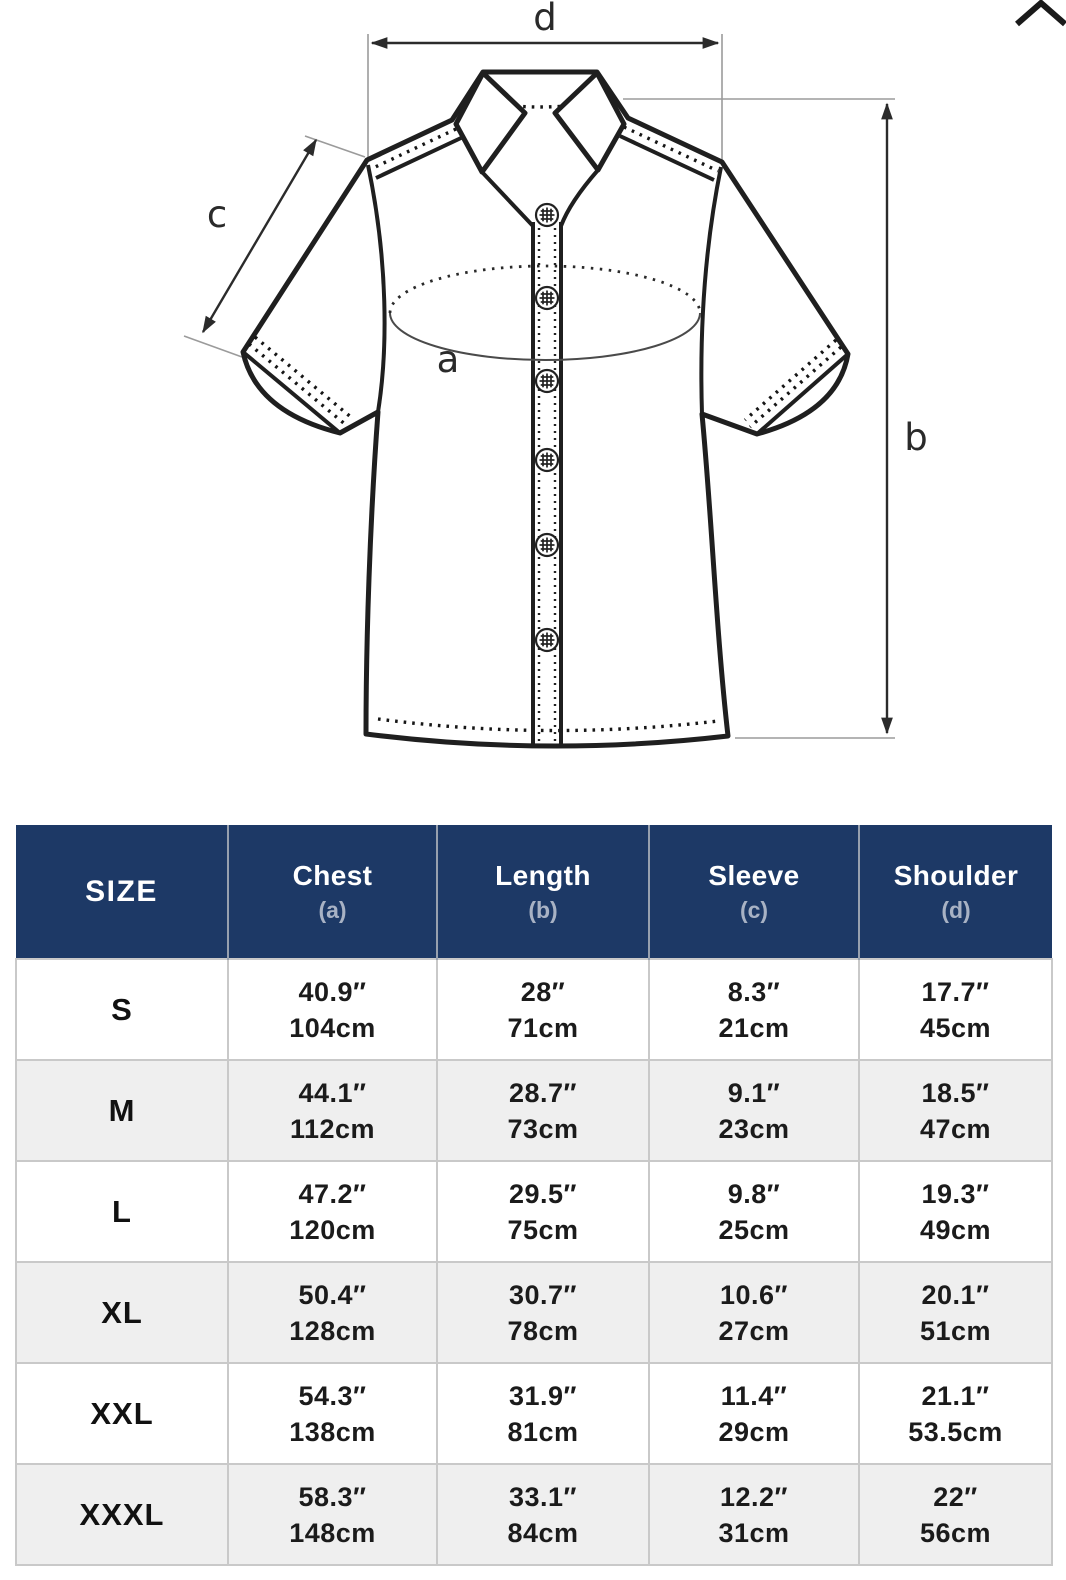 The width and height of the screenshot is (1066, 1580). I want to click on header-sublabel: (d), so click(956, 909).